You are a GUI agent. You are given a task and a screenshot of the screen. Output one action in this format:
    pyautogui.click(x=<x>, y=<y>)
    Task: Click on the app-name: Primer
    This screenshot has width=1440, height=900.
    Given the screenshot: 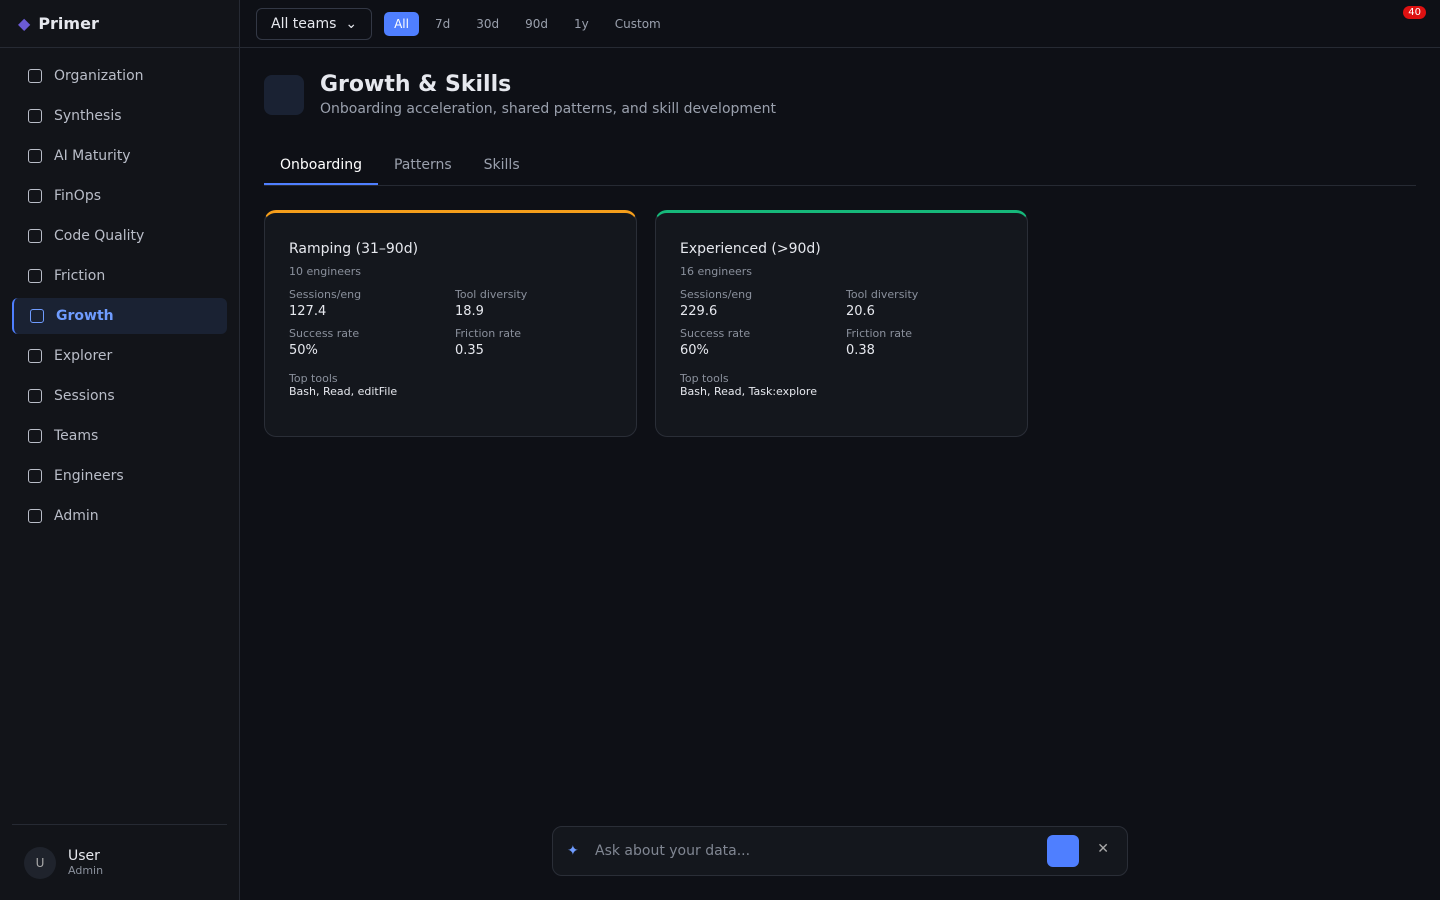 What is the action you would take?
    pyautogui.click(x=68, y=23)
    